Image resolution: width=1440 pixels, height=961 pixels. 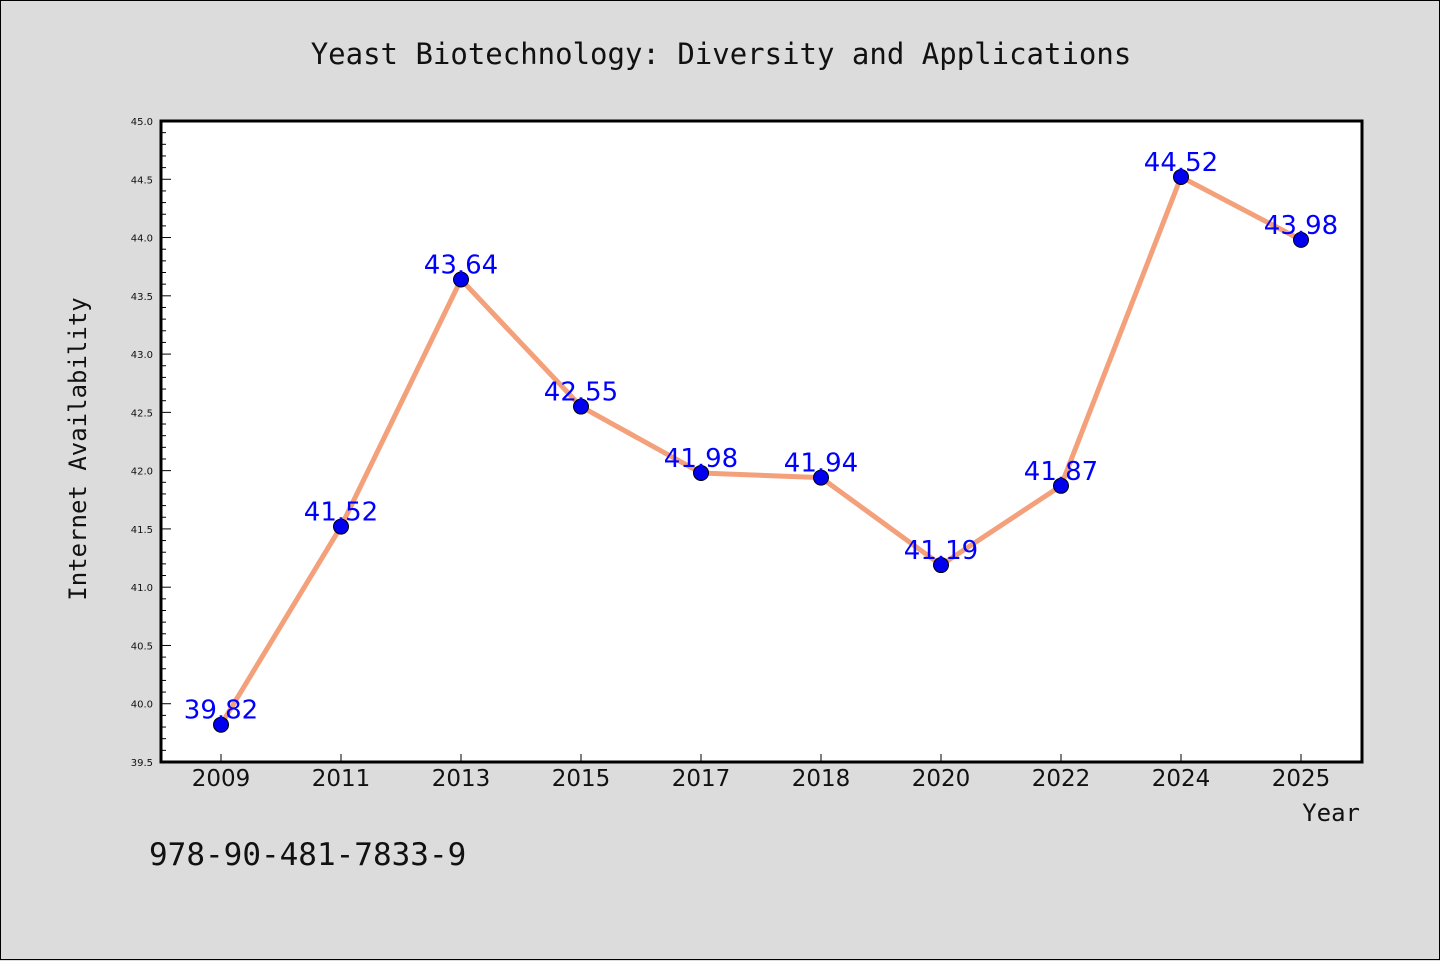 I want to click on x-tick-label: 2018, so click(x=821, y=779).